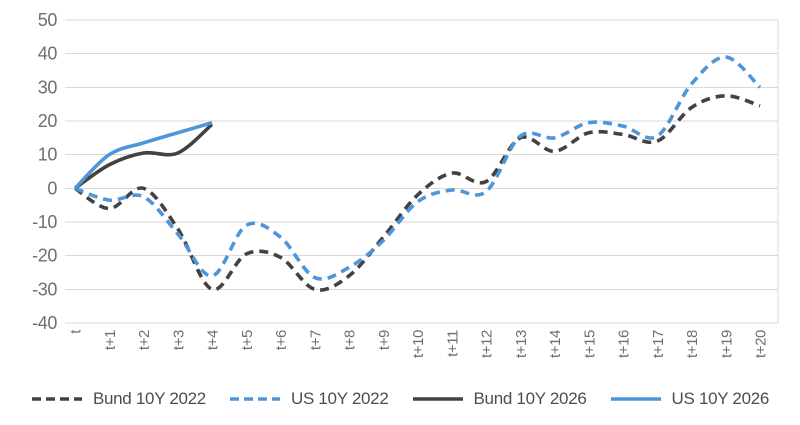  Describe the element at coordinates (144, 340) in the screenshot. I see `x-tick-label: t+2` at that location.